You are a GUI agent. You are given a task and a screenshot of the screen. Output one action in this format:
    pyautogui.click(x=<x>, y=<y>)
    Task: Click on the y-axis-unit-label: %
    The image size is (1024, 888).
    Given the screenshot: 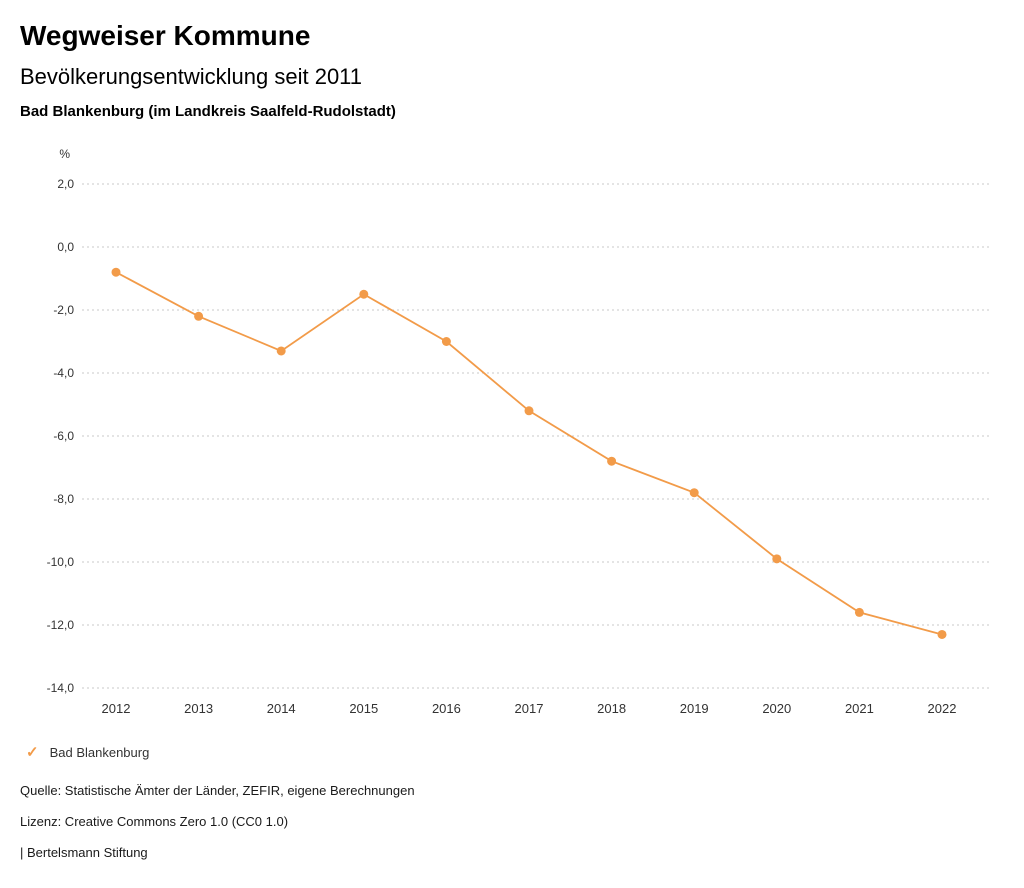 What is the action you would take?
    pyautogui.click(x=64, y=154)
    